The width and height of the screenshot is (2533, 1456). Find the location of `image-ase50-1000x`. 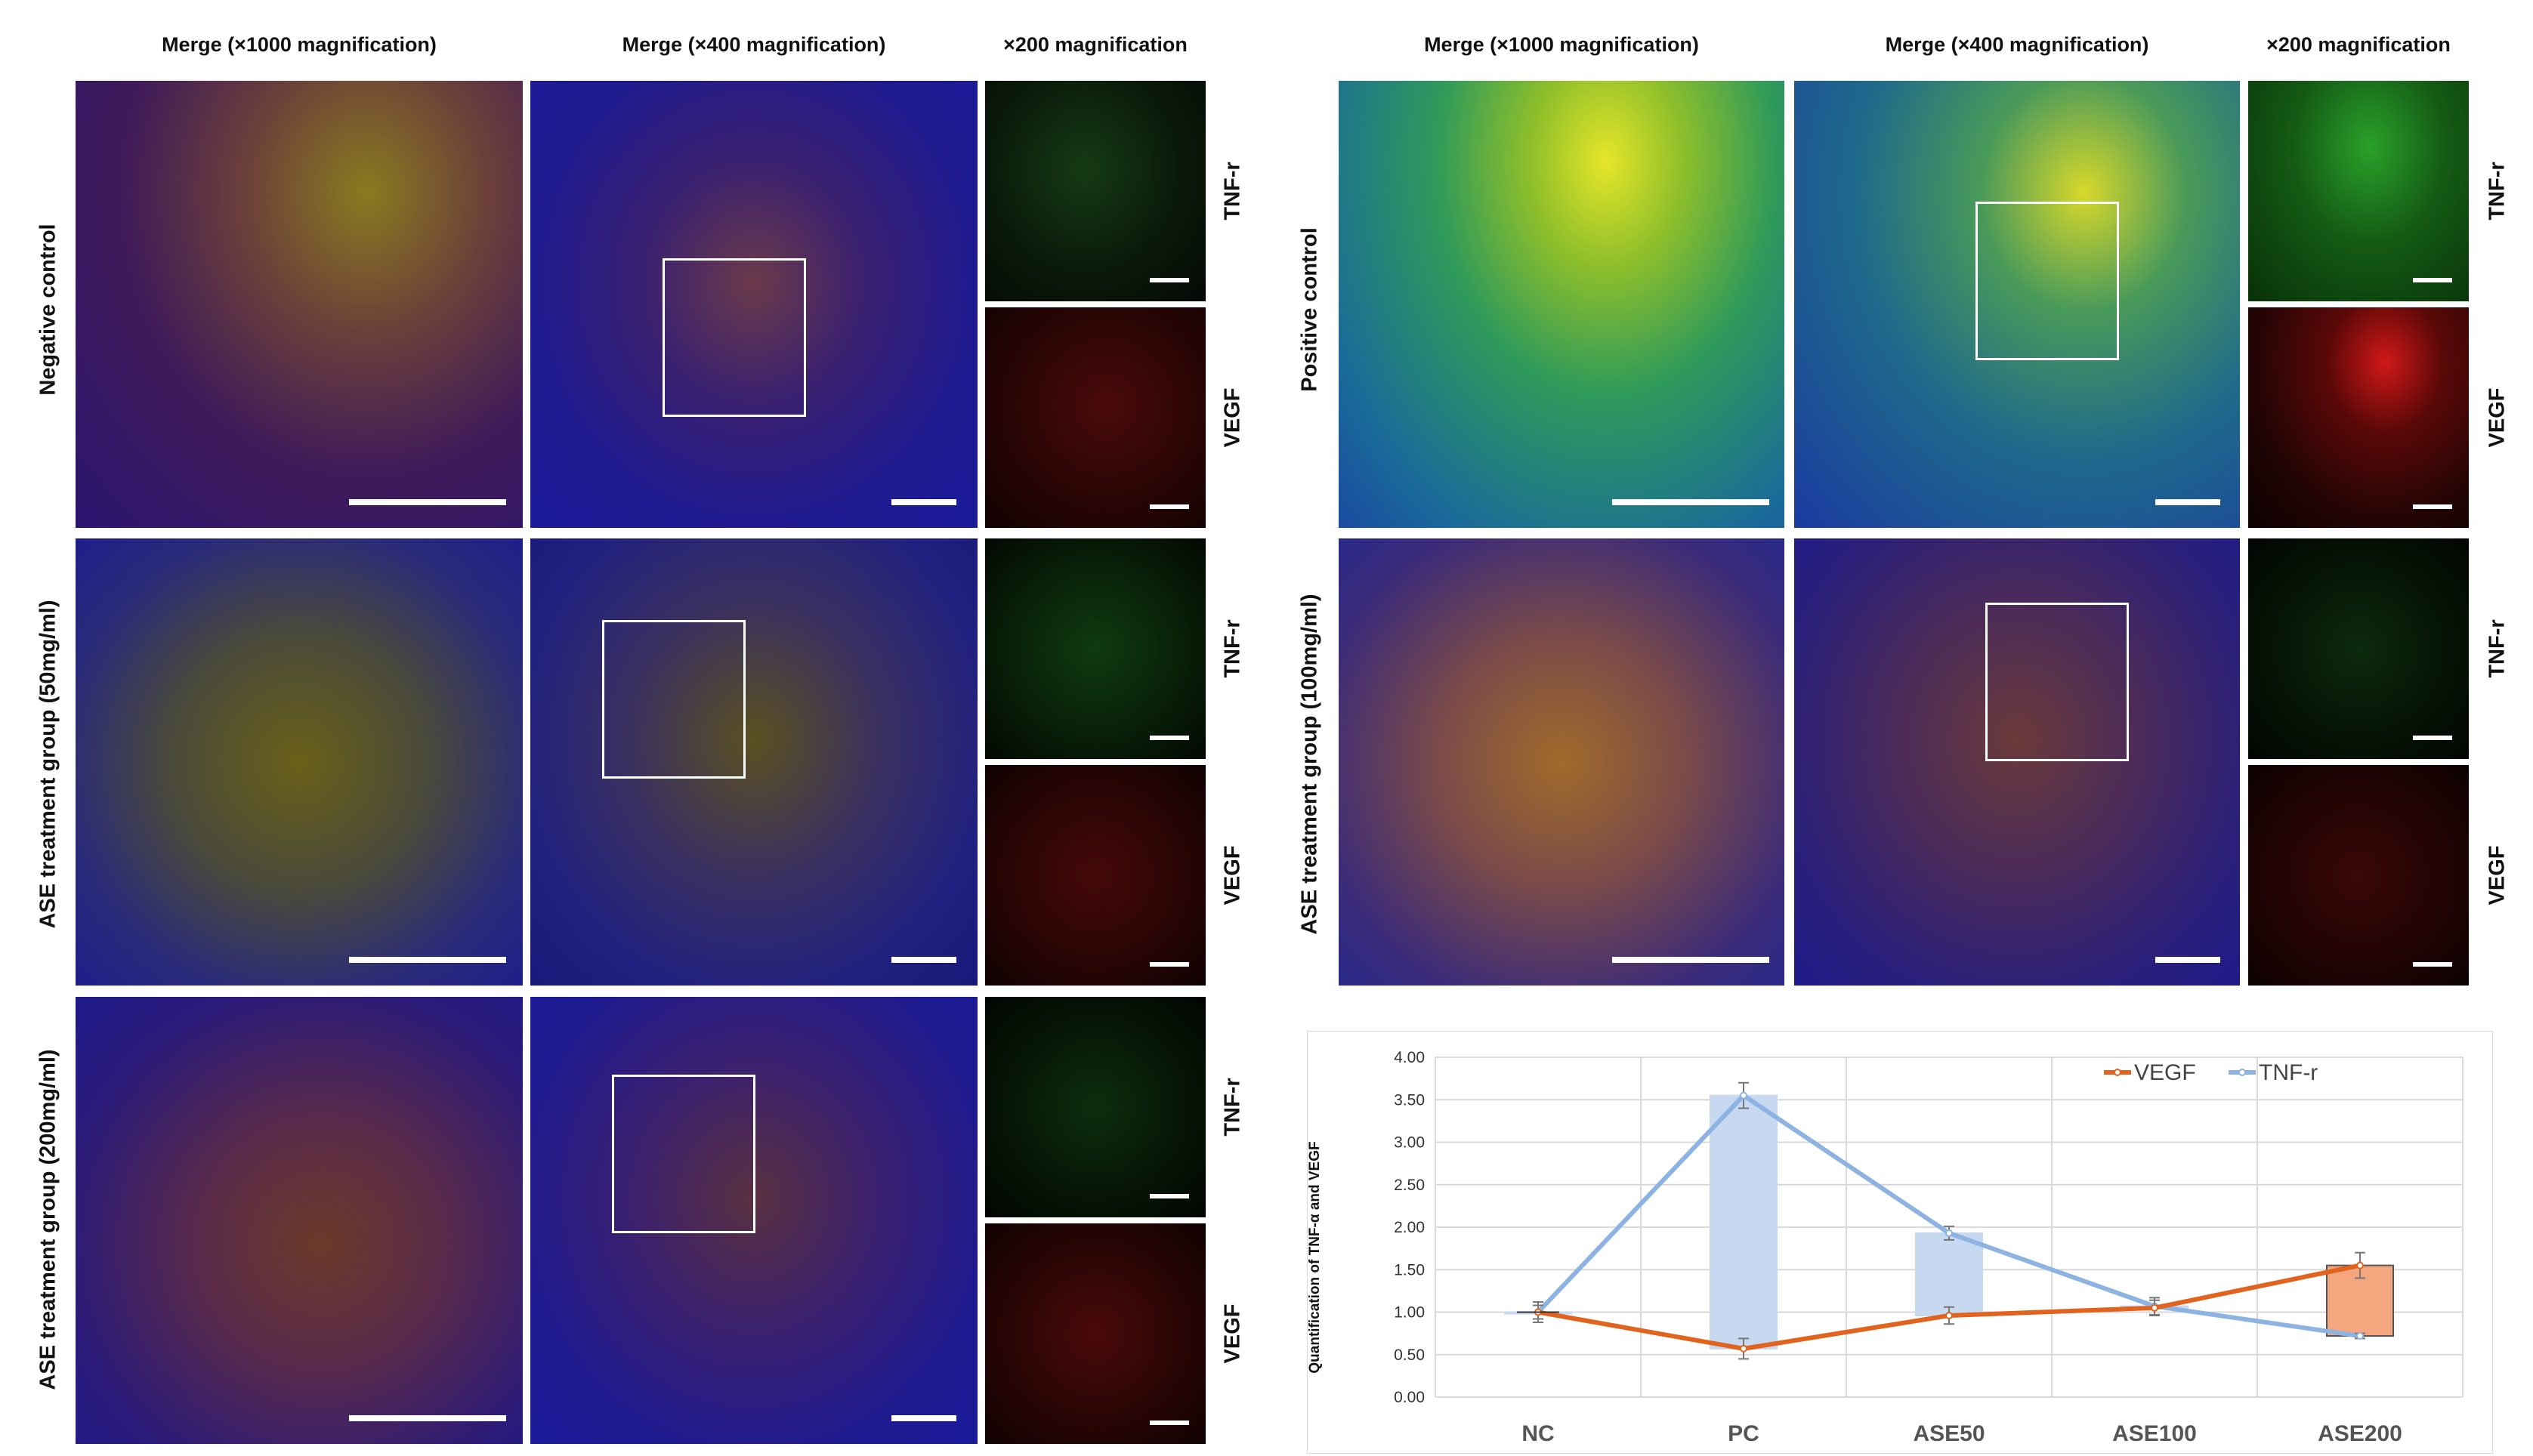

image-ase50-1000x is located at coordinates (299, 762).